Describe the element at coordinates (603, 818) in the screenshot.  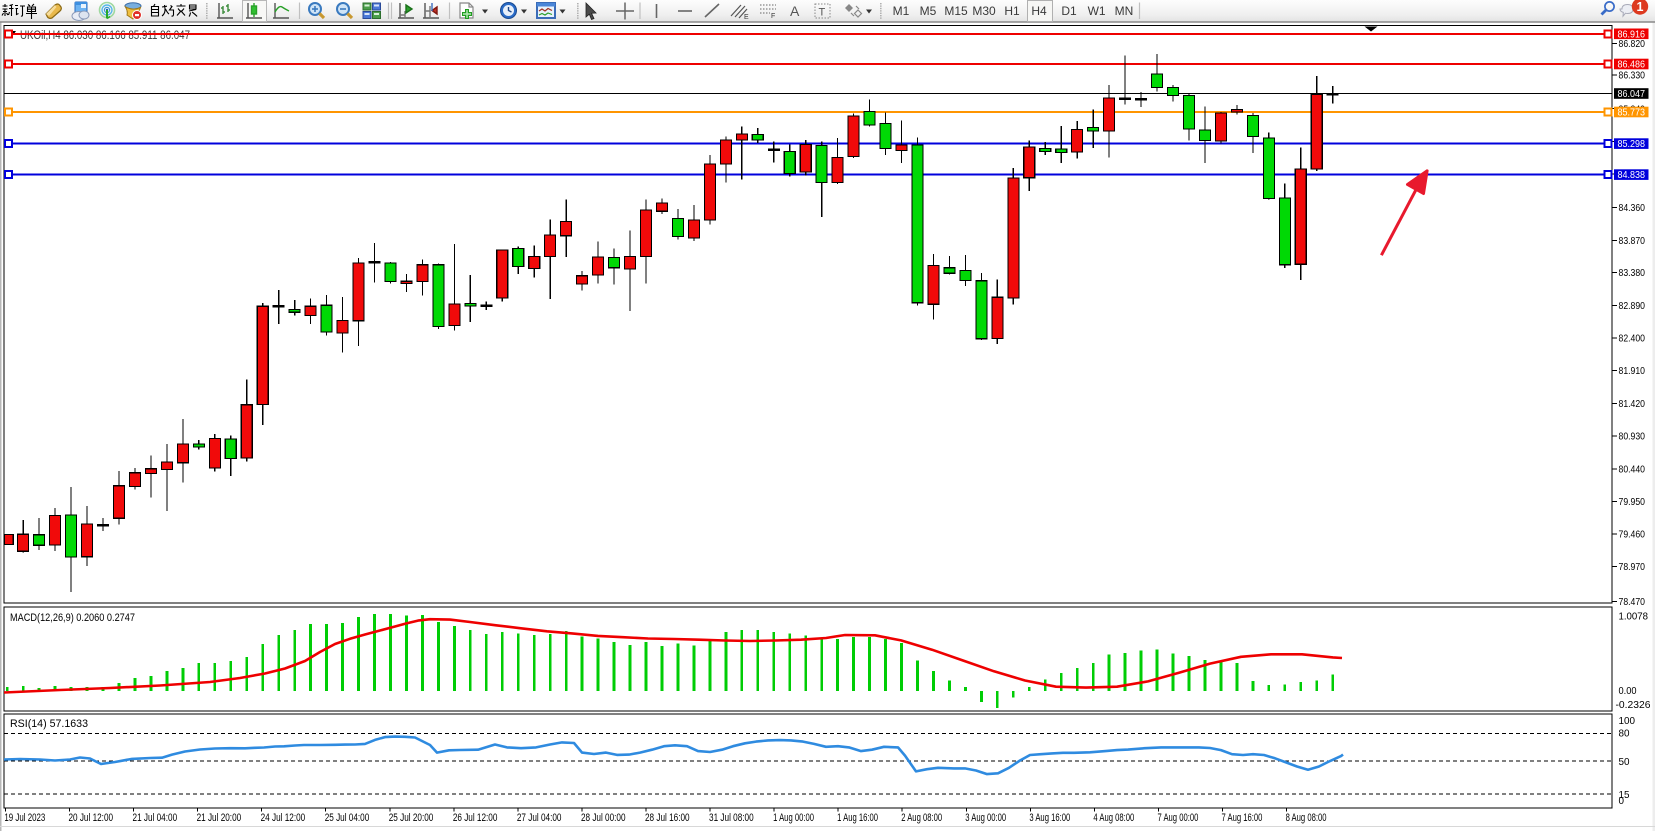
I see `svg-text: 28 Jul 00:00` at that location.